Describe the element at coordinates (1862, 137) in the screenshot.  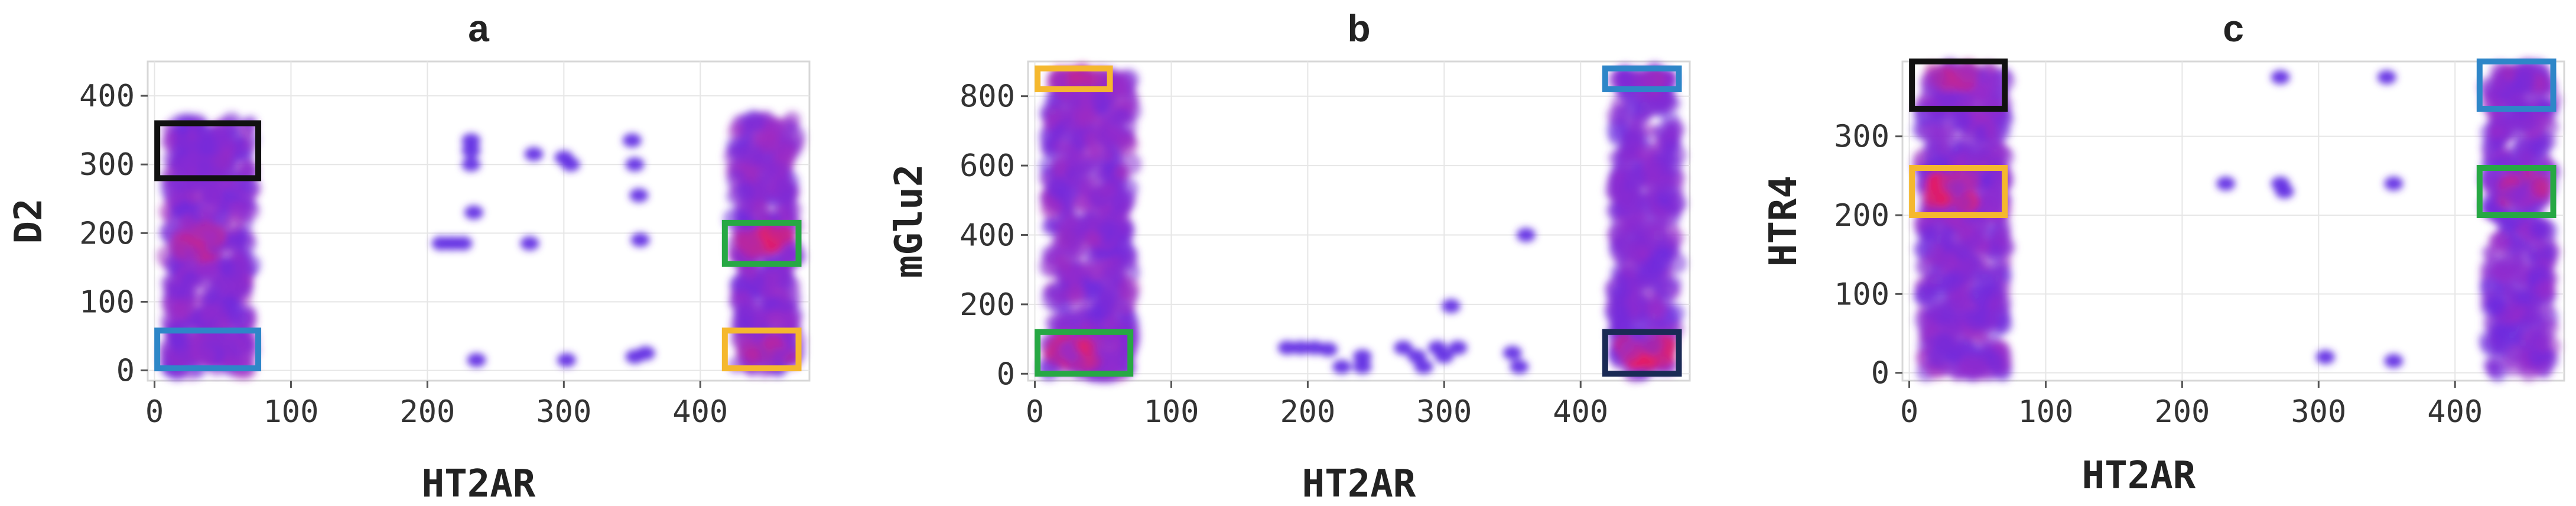
I see `ytick-label-300: 300` at that location.